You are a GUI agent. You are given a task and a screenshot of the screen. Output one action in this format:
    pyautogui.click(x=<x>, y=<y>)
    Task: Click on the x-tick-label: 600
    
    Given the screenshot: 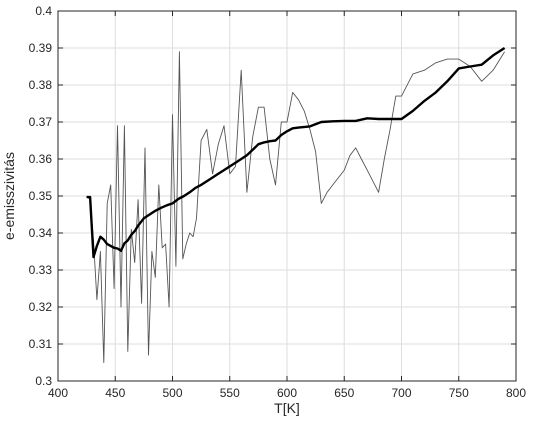 What is the action you would take?
    pyautogui.click(x=287, y=393)
    